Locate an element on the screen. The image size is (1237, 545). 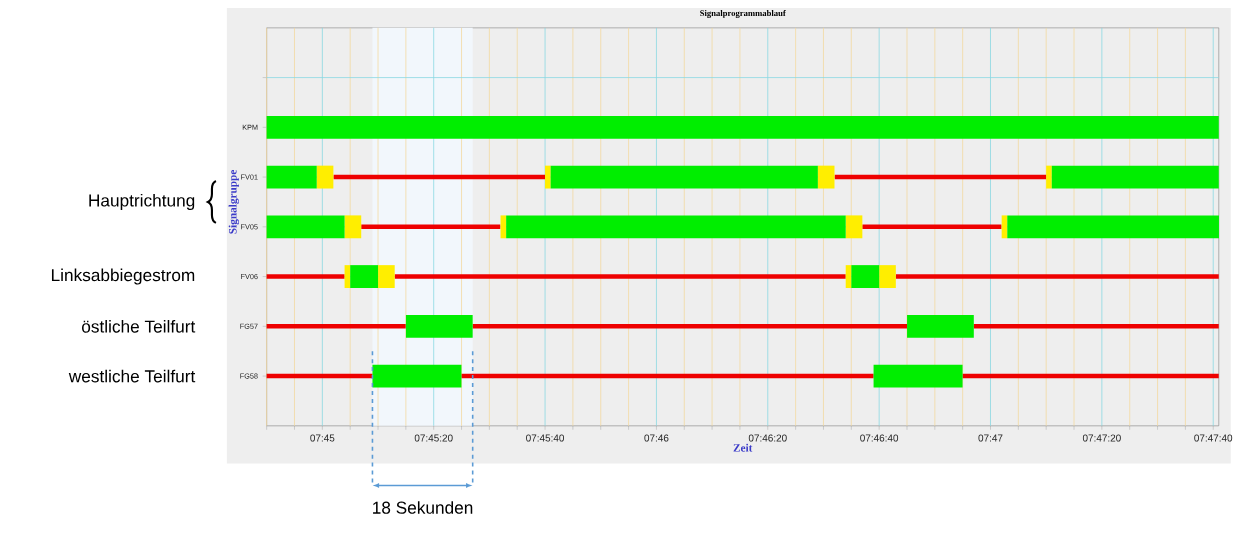
x-tick-label: 07:46 is located at coordinates (656, 438).